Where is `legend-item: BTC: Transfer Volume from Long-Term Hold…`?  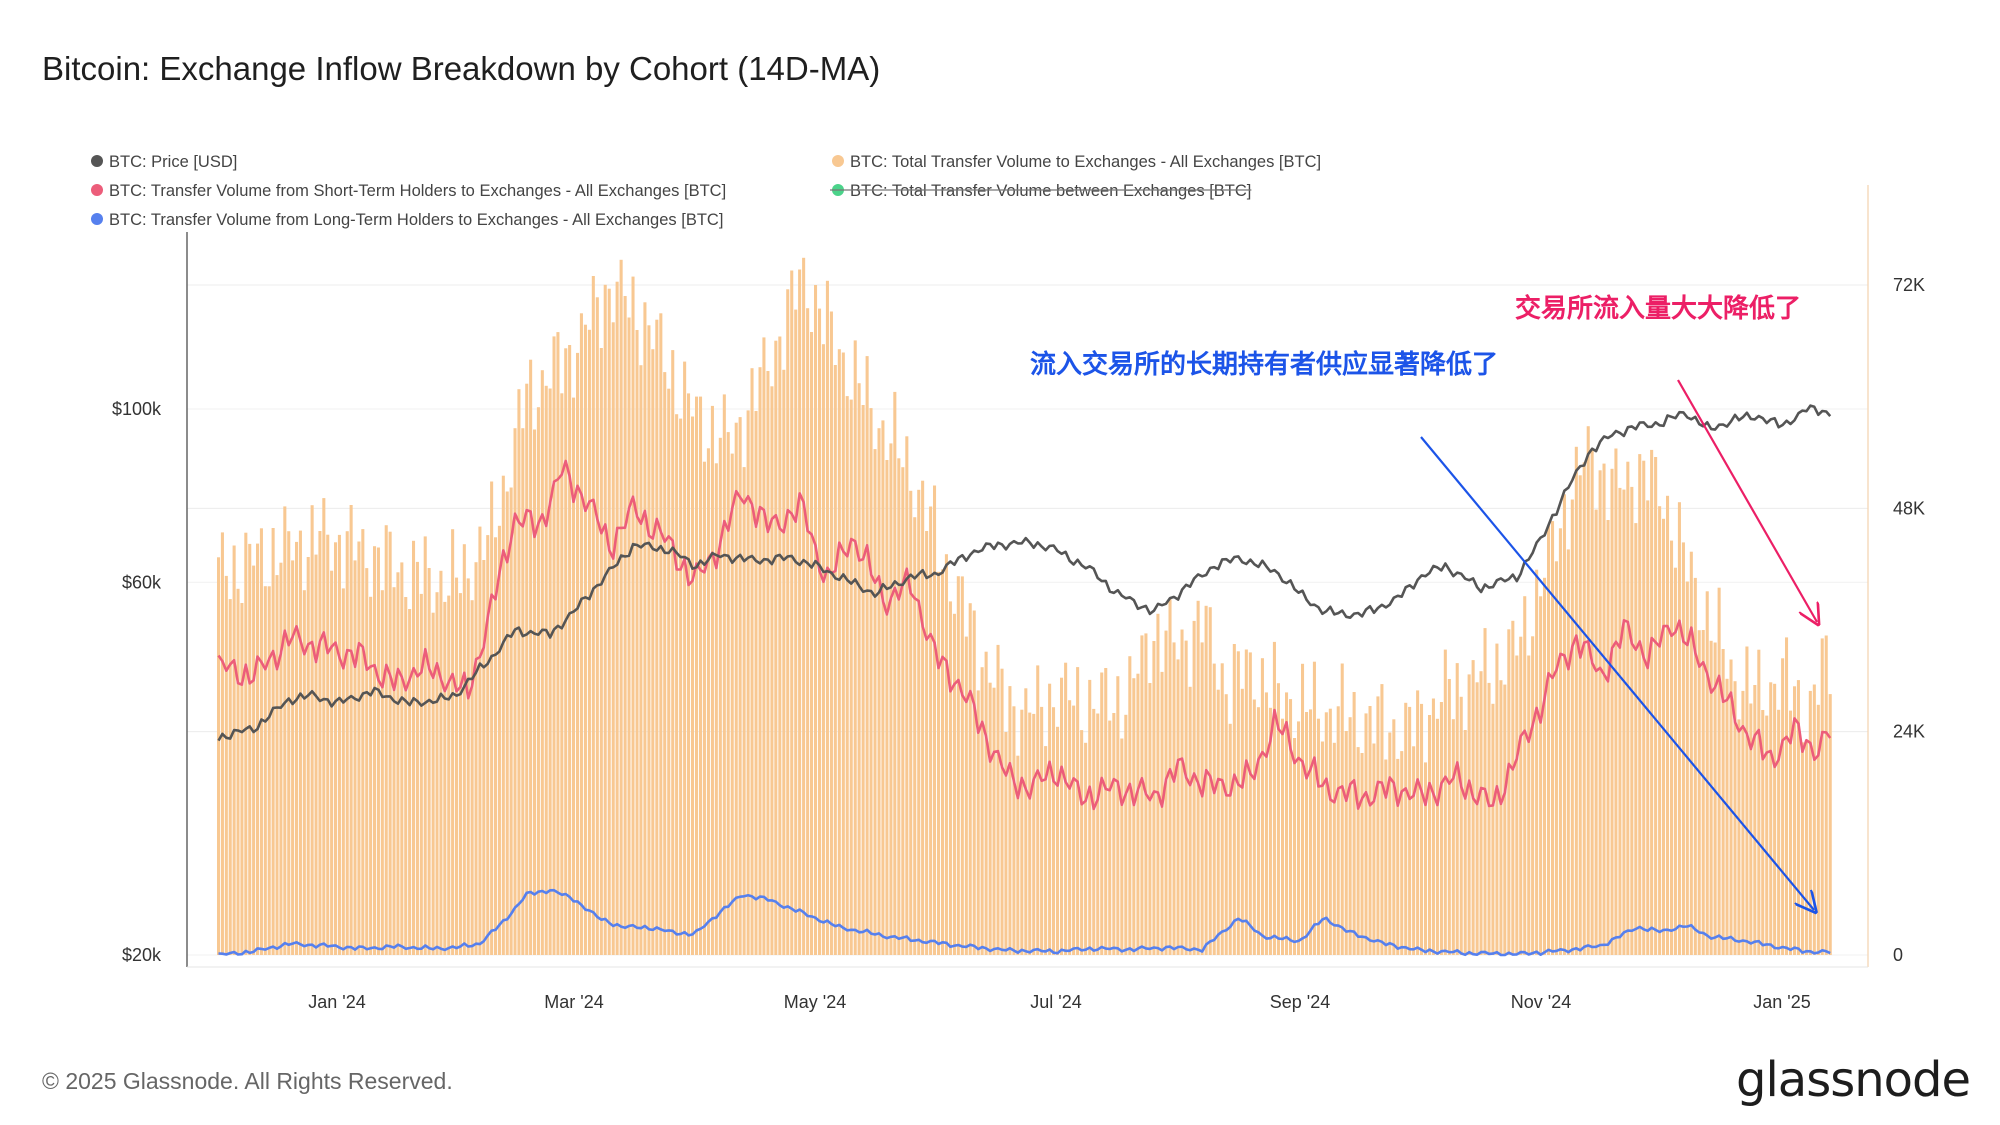 legend-item: BTC: Transfer Volume from Long-Term Hold… is located at coordinates (407, 220).